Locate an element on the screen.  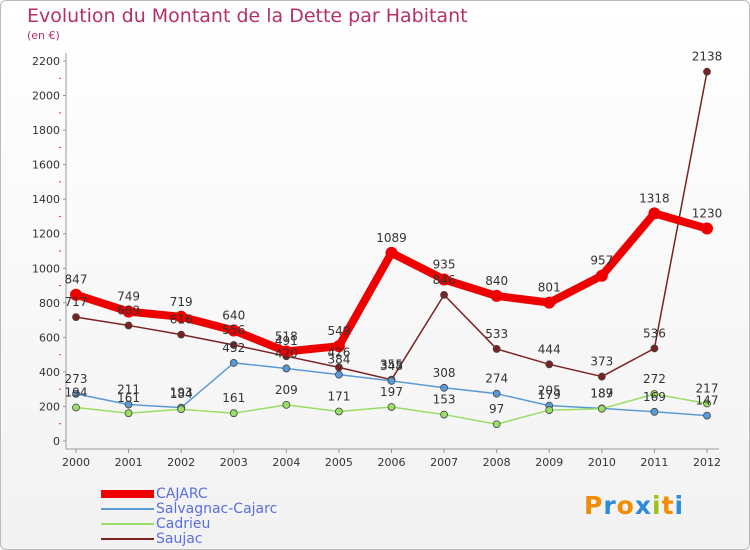
data-label-salvagnac-cajarc: 420 is located at coordinates (286, 353).